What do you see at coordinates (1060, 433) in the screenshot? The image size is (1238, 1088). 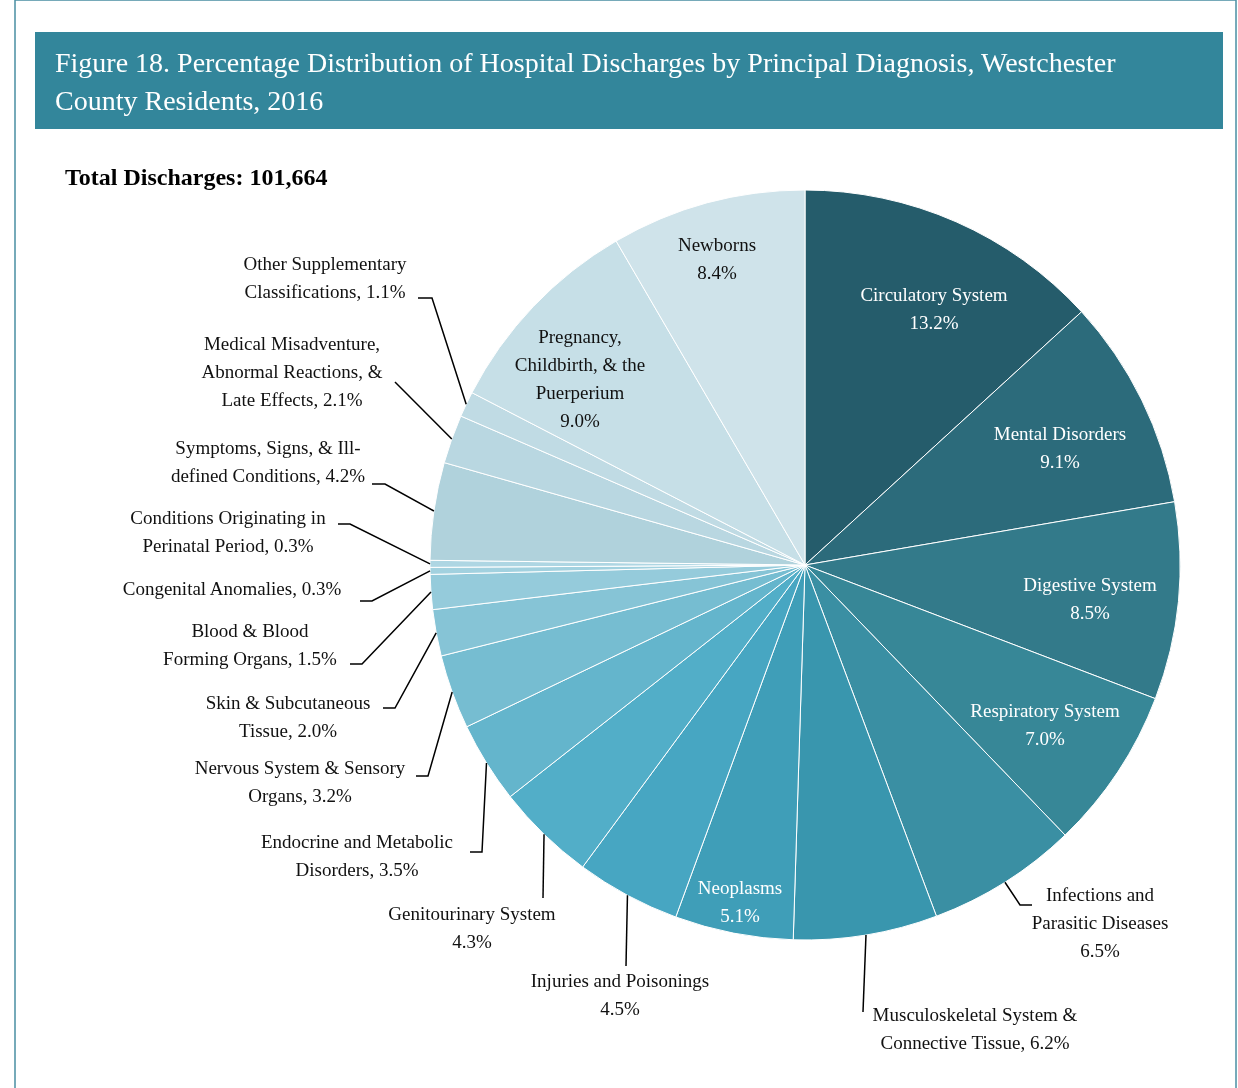 I see `slice-label: Mental Disorders` at bounding box center [1060, 433].